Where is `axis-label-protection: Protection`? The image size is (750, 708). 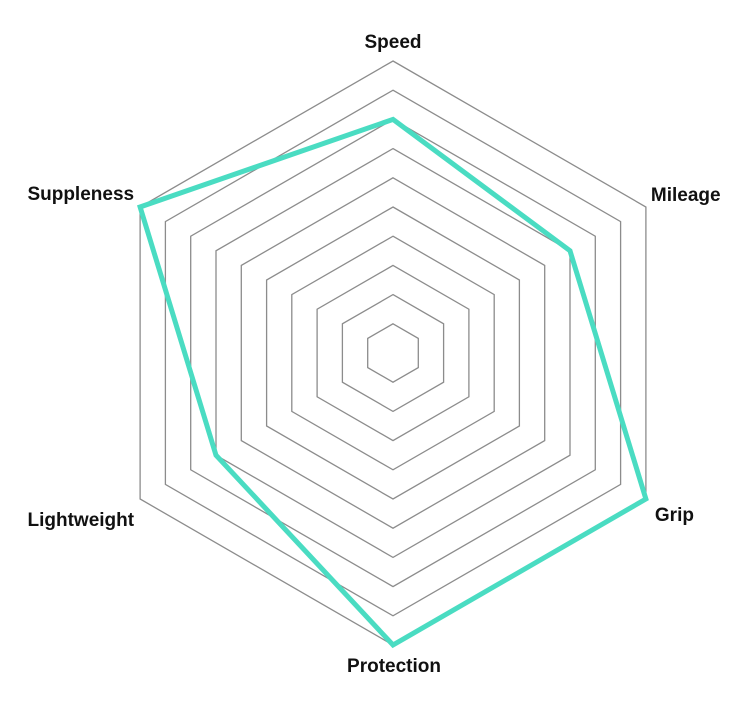
axis-label-protection: Protection is located at coordinates (394, 666).